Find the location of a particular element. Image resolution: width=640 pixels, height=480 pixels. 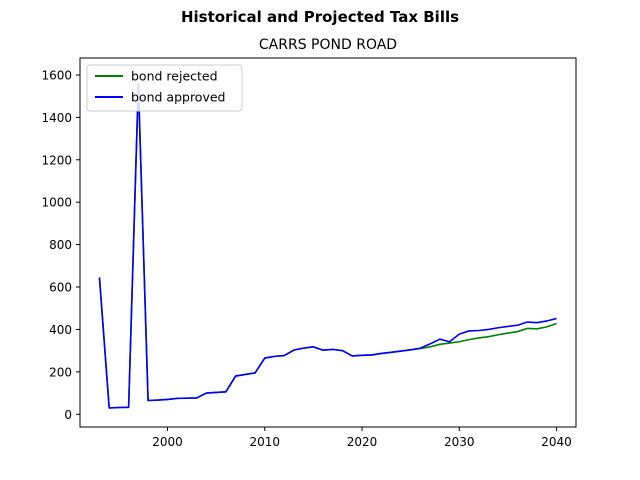

y-tick-label: 200 is located at coordinates (60, 372).